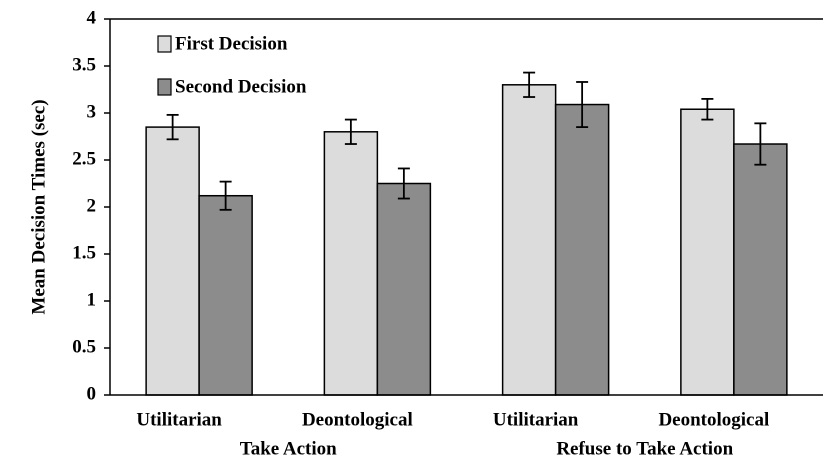  Describe the element at coordinates (288, 448) in the screenshot. I see `group-label: Take Action` at that location.